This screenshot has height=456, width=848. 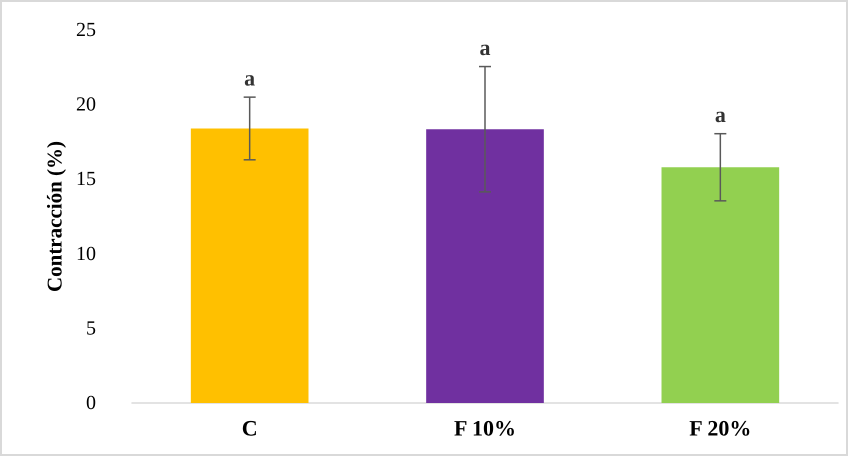 I want to click on y-tick-label: 0, so click(x=91, y=403).